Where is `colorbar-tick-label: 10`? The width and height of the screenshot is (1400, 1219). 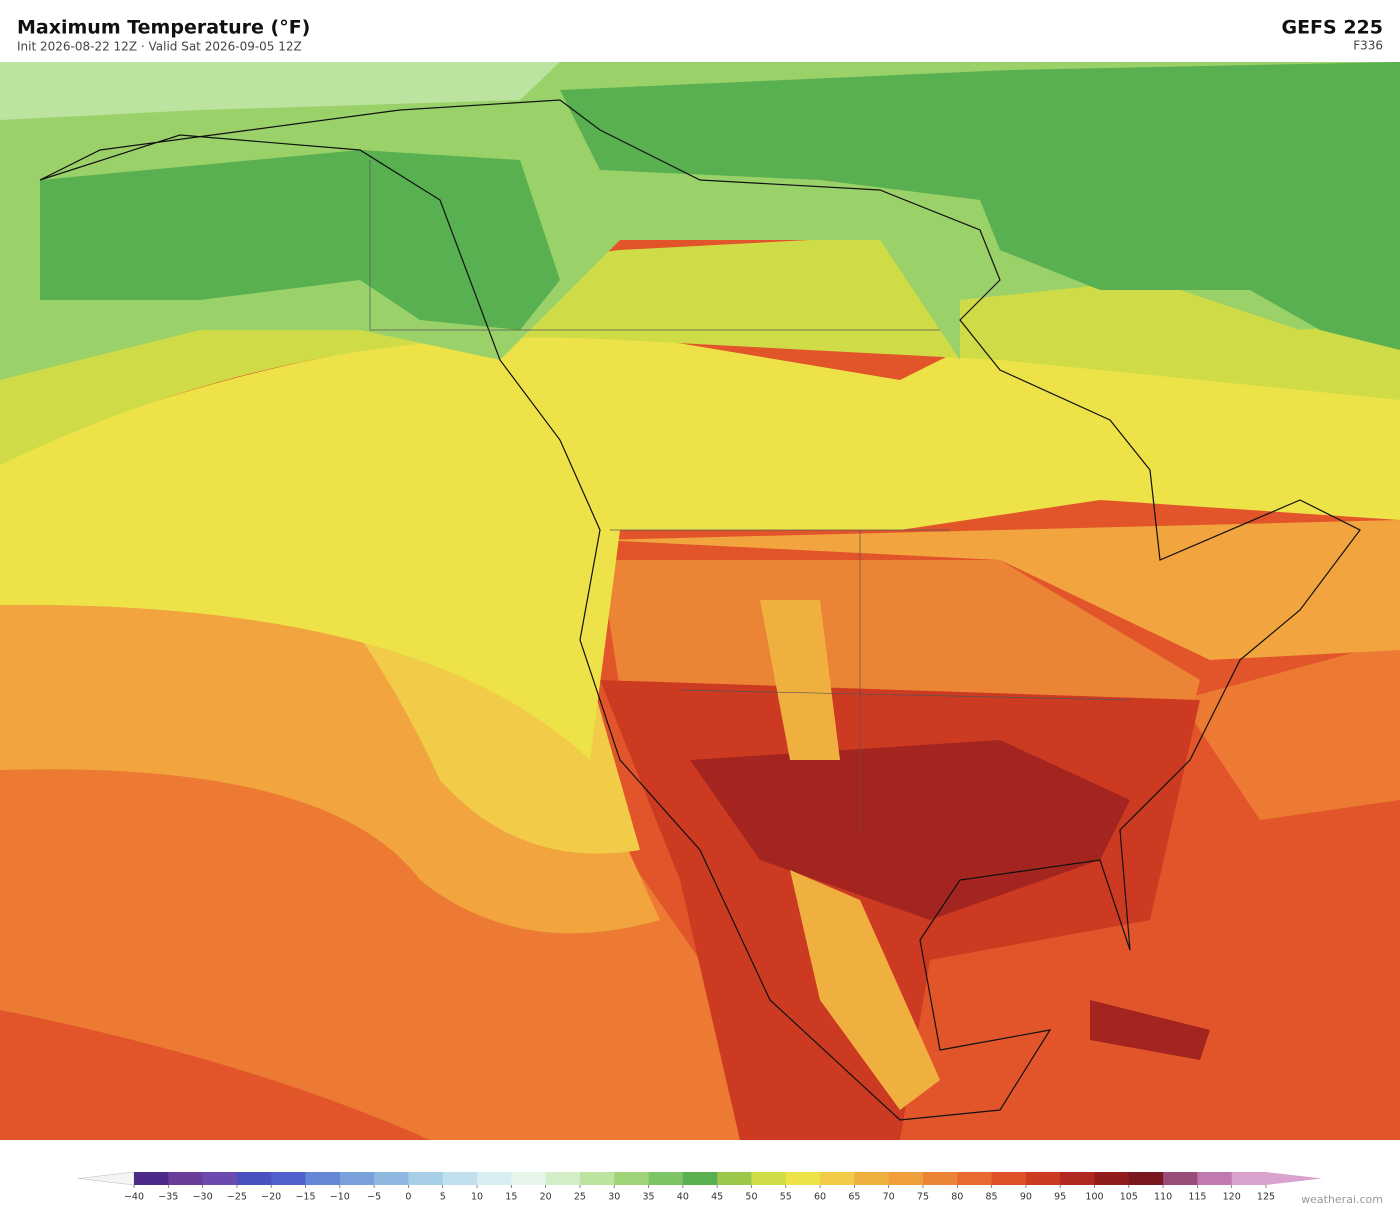 colorbar-tick-label: 10 is located at coordinates (477, 1197).